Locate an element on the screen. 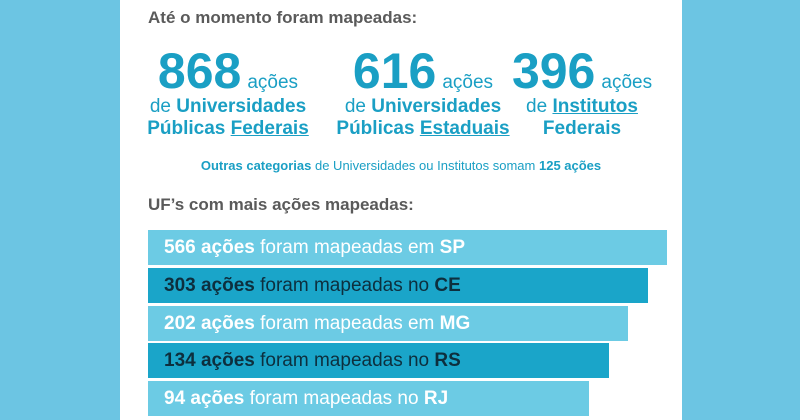 The width and height of the screenshot is (800, 420). stat-line-2: Federais is located at coordinates (582, 129).